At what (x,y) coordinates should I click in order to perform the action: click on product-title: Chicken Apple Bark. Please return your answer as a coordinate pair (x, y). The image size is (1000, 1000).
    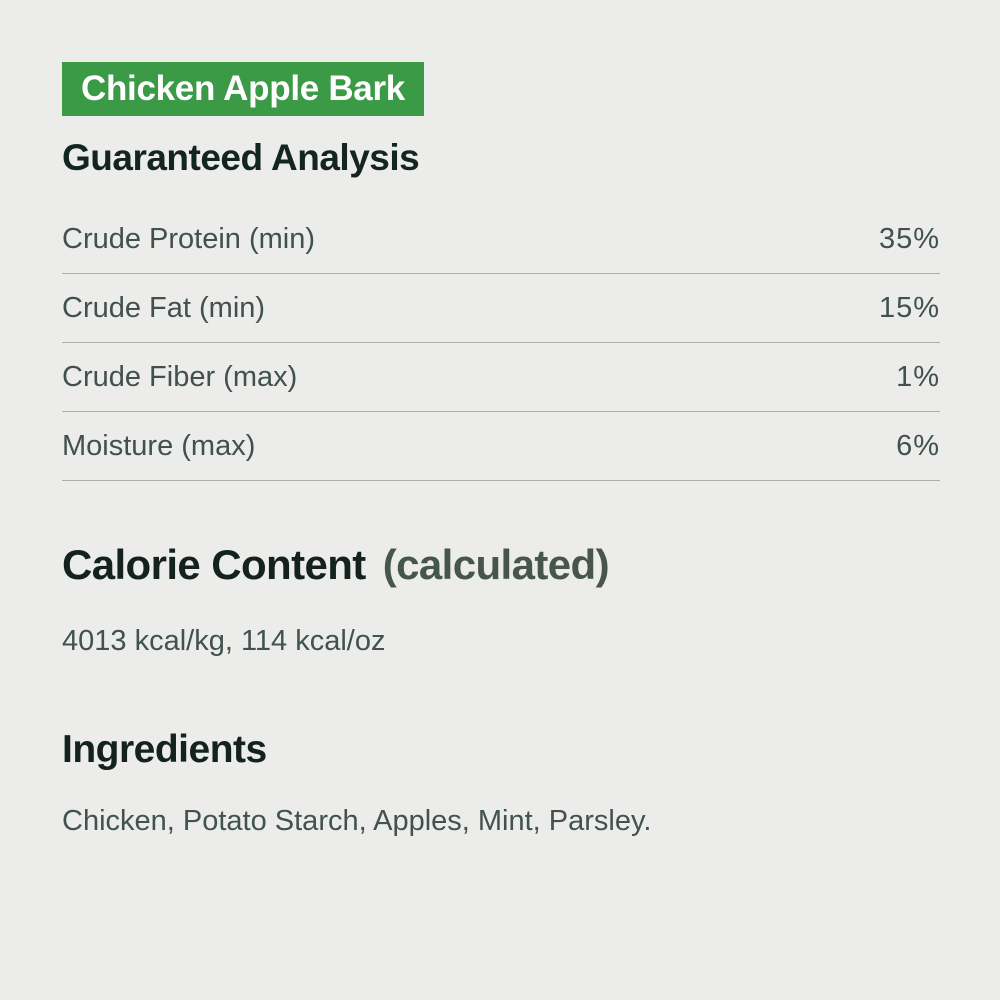
    Looking at the image, I should click on (243, 88).